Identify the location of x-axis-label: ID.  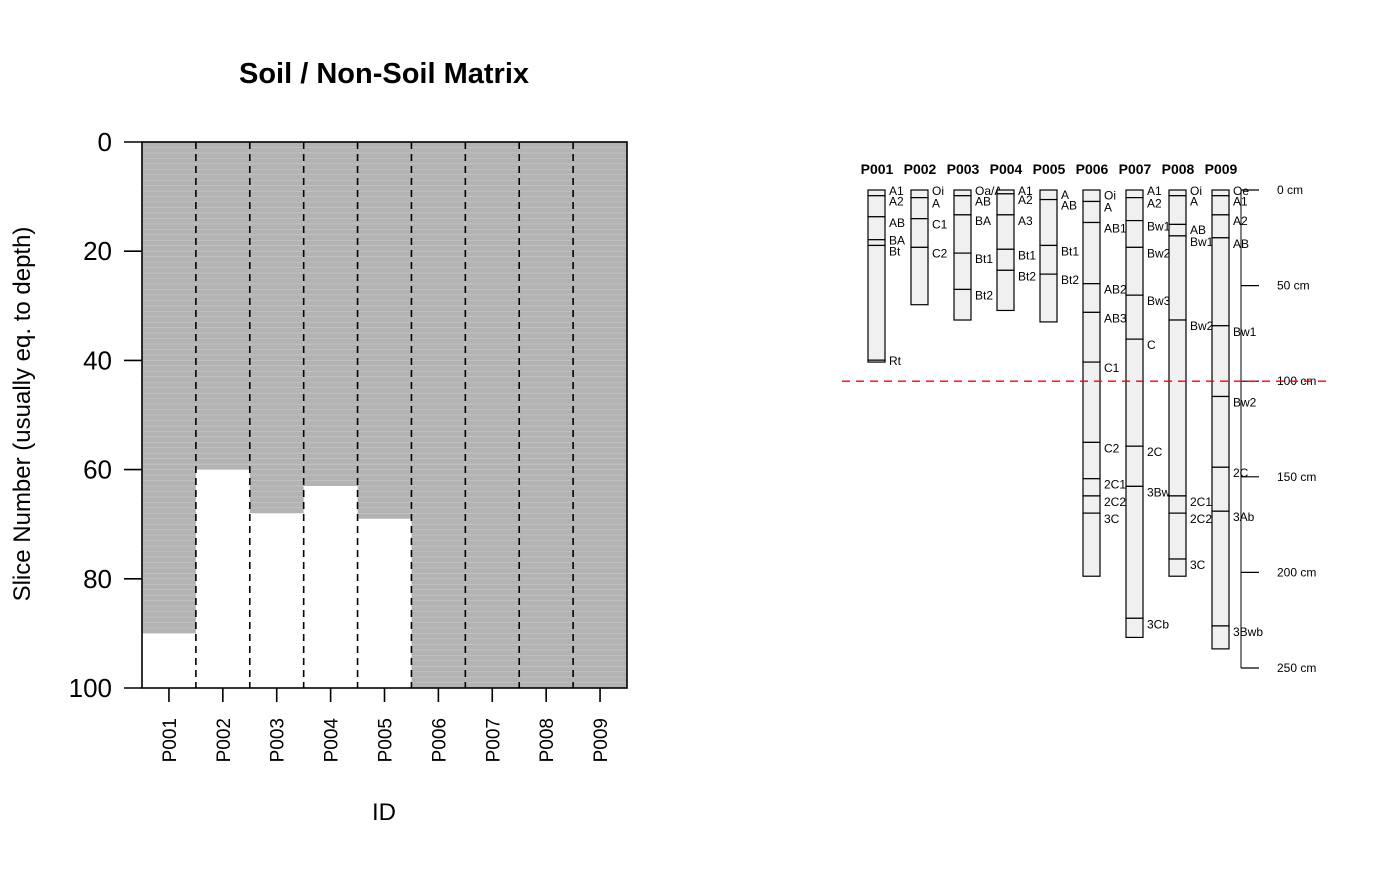
(384, 812).